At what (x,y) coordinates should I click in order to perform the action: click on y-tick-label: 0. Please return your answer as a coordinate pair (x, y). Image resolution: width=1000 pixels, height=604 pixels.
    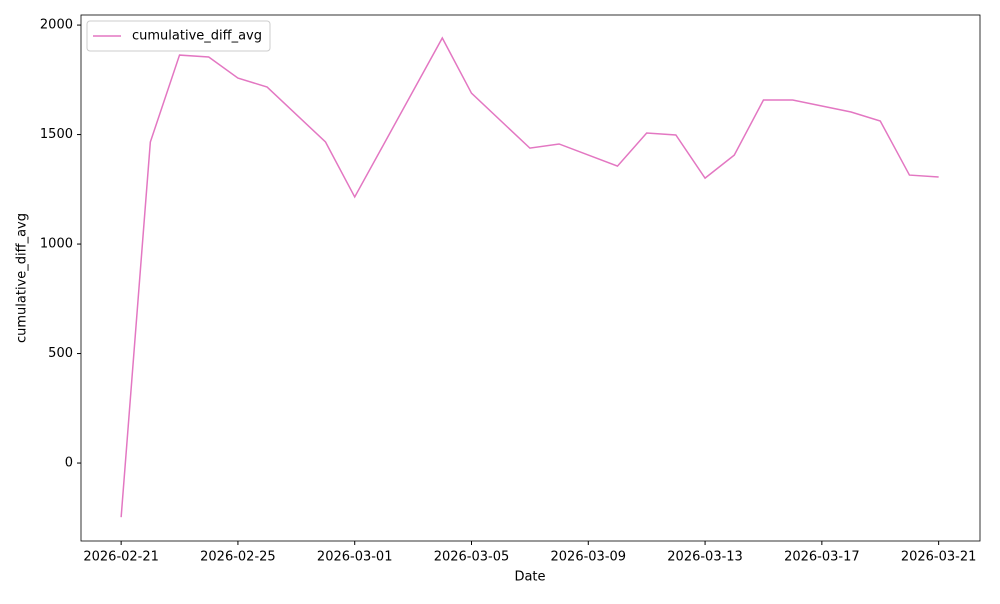
    Looking at the image, I should click on (69, 463).